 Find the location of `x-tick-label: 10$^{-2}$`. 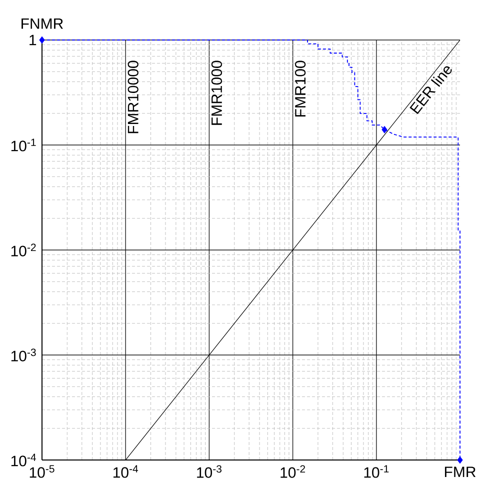

x-tick-label: 10$^{-2}$ is located at coordinates (293, 471).